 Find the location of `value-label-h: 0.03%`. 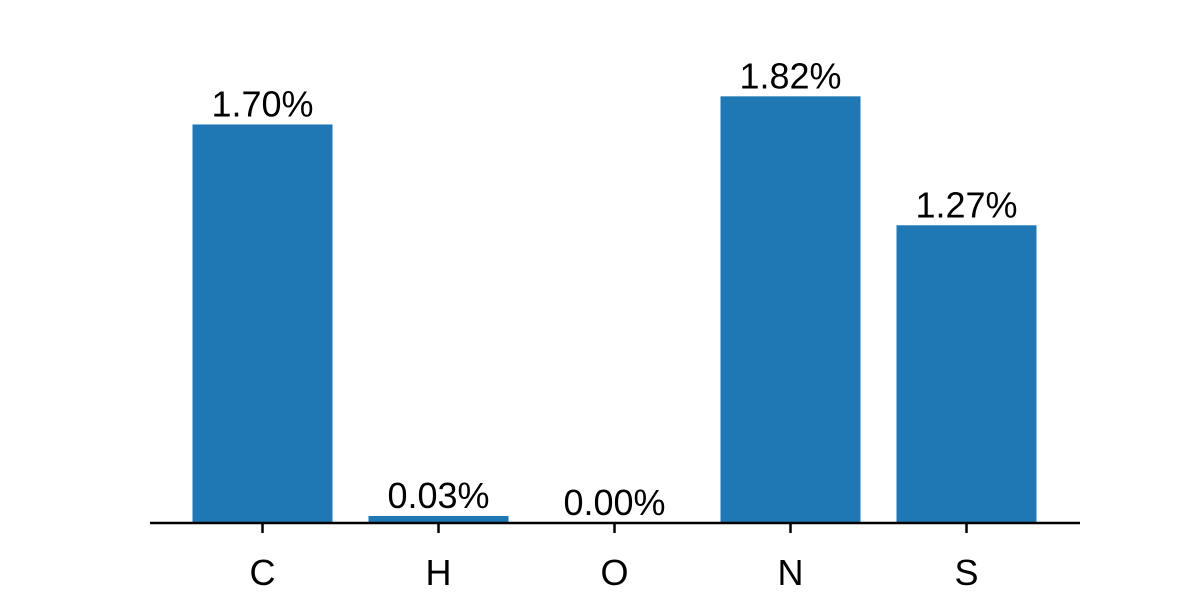

value-label-h: 0.03% is located at coordinates (438, 495).